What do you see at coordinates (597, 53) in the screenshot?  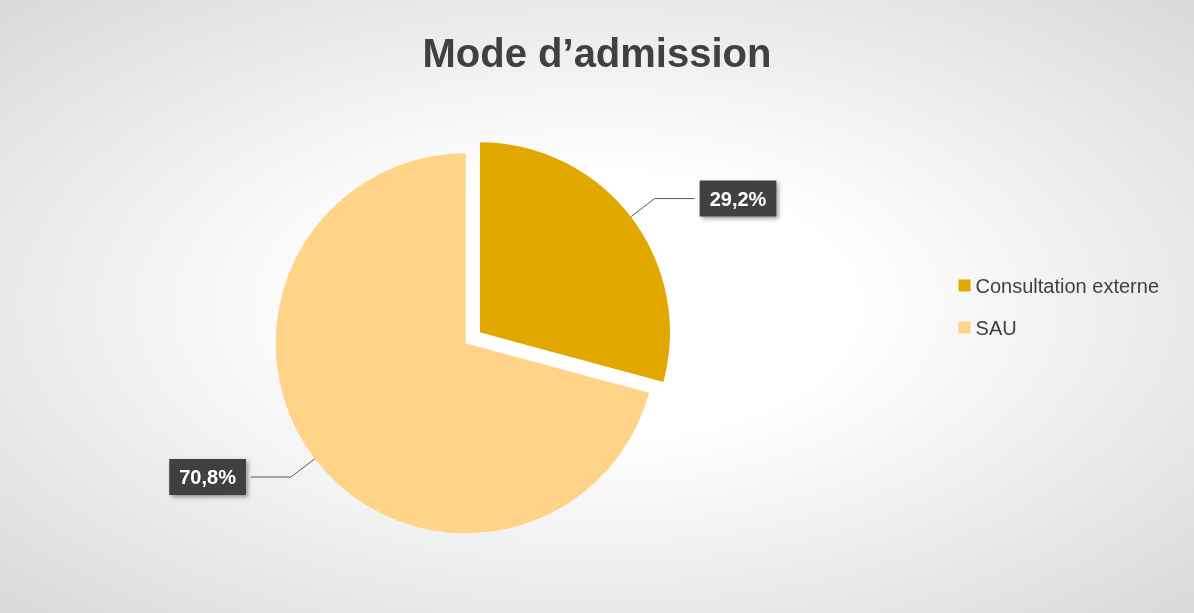 I see `chart-title: Mode d’admission` at bounding box center [597, 53].